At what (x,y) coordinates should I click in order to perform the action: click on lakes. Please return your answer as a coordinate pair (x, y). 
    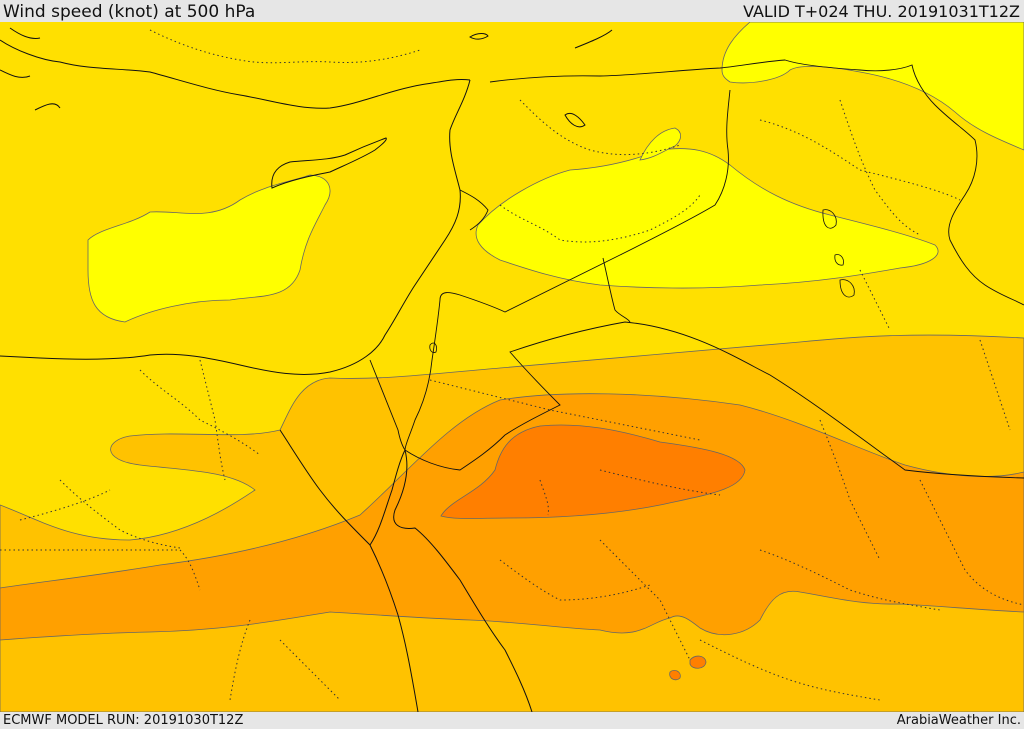
    Looking at the image, I should click on (642, 281).